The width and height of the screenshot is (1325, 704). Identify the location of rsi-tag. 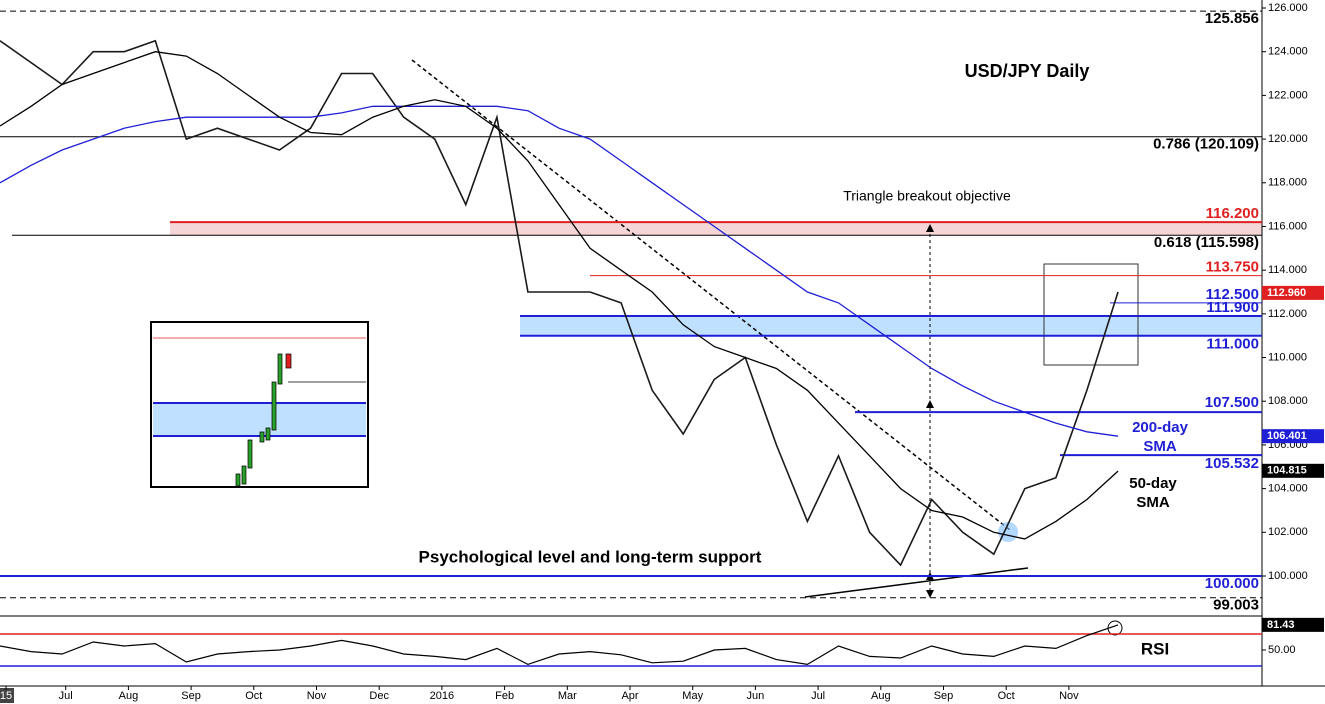
(1293, 624).